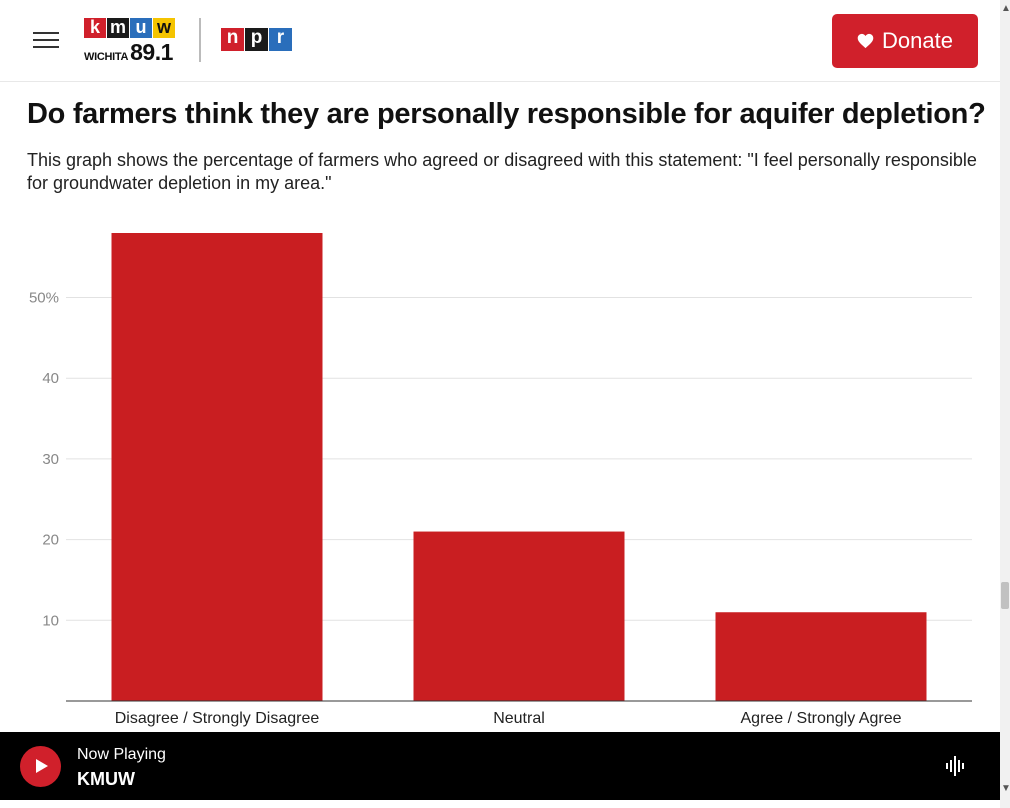 The image size is (1010, 808). Describe the element at coordinates (106, 779) in the screenshot. I see `now-playing-station: KMUW` at that location.